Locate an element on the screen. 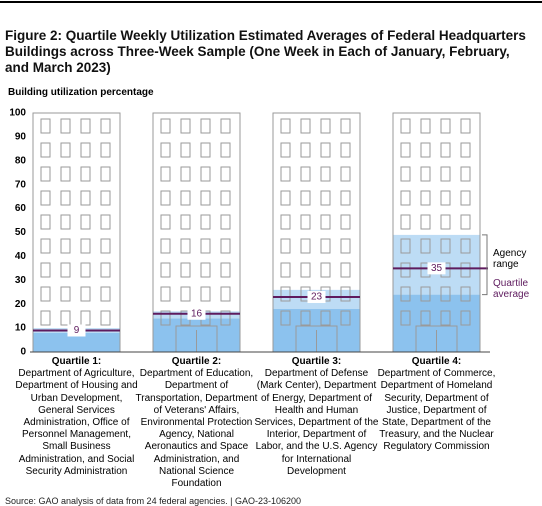  average-label: 16 is located at coordinates (197, 313).